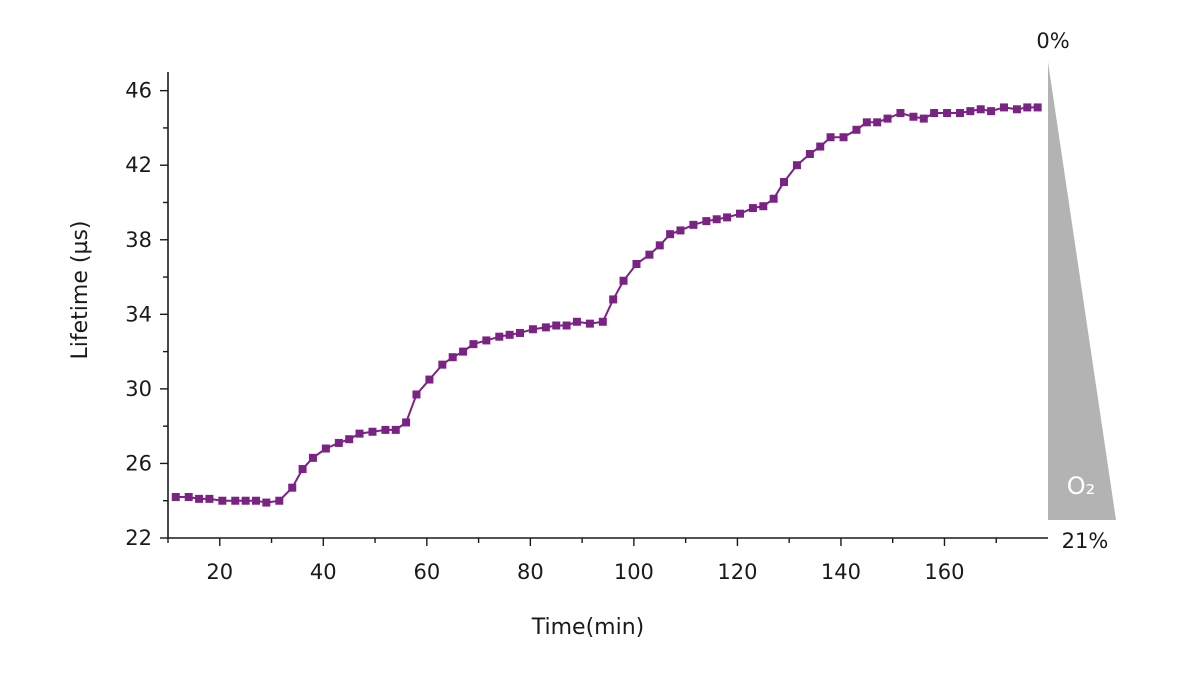 This screenshot has height=676, width=1200. Describe the element at coordinates (1085, 541) in the screenshot. I see `o2-bottom-label: 21%` at that location.